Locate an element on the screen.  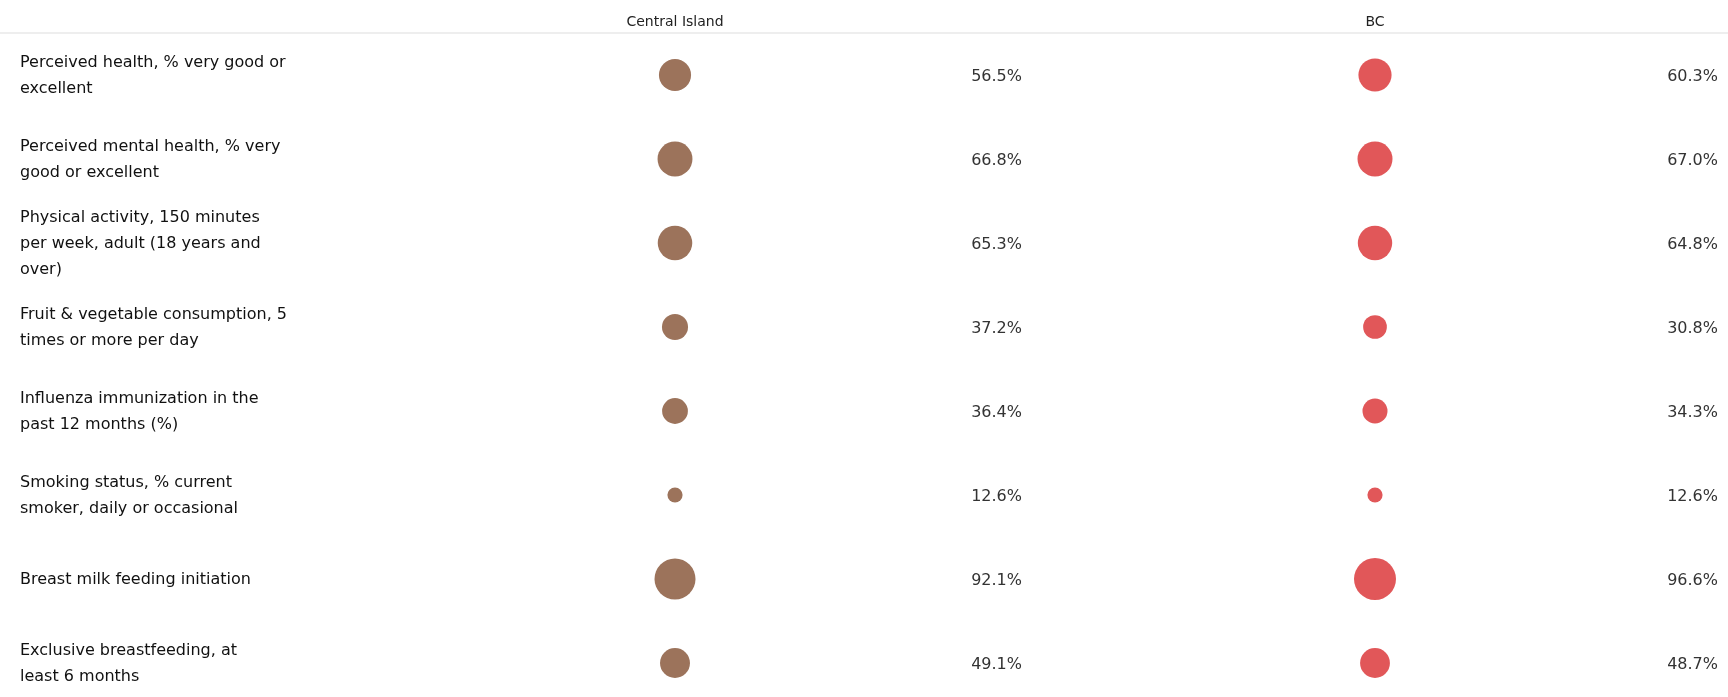
y-tick-label: Influenza immunization in the past 12 months (%) is located at coordinates (139, 410).